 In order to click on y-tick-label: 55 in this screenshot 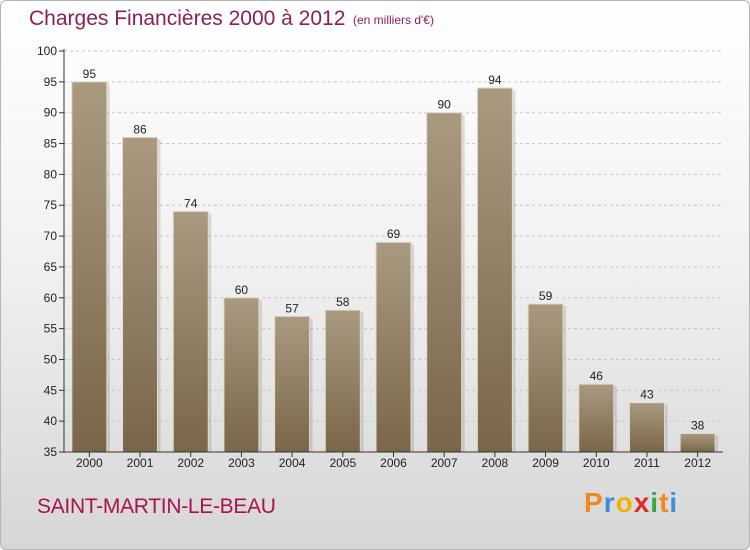, I will do `click(51, 329)`.